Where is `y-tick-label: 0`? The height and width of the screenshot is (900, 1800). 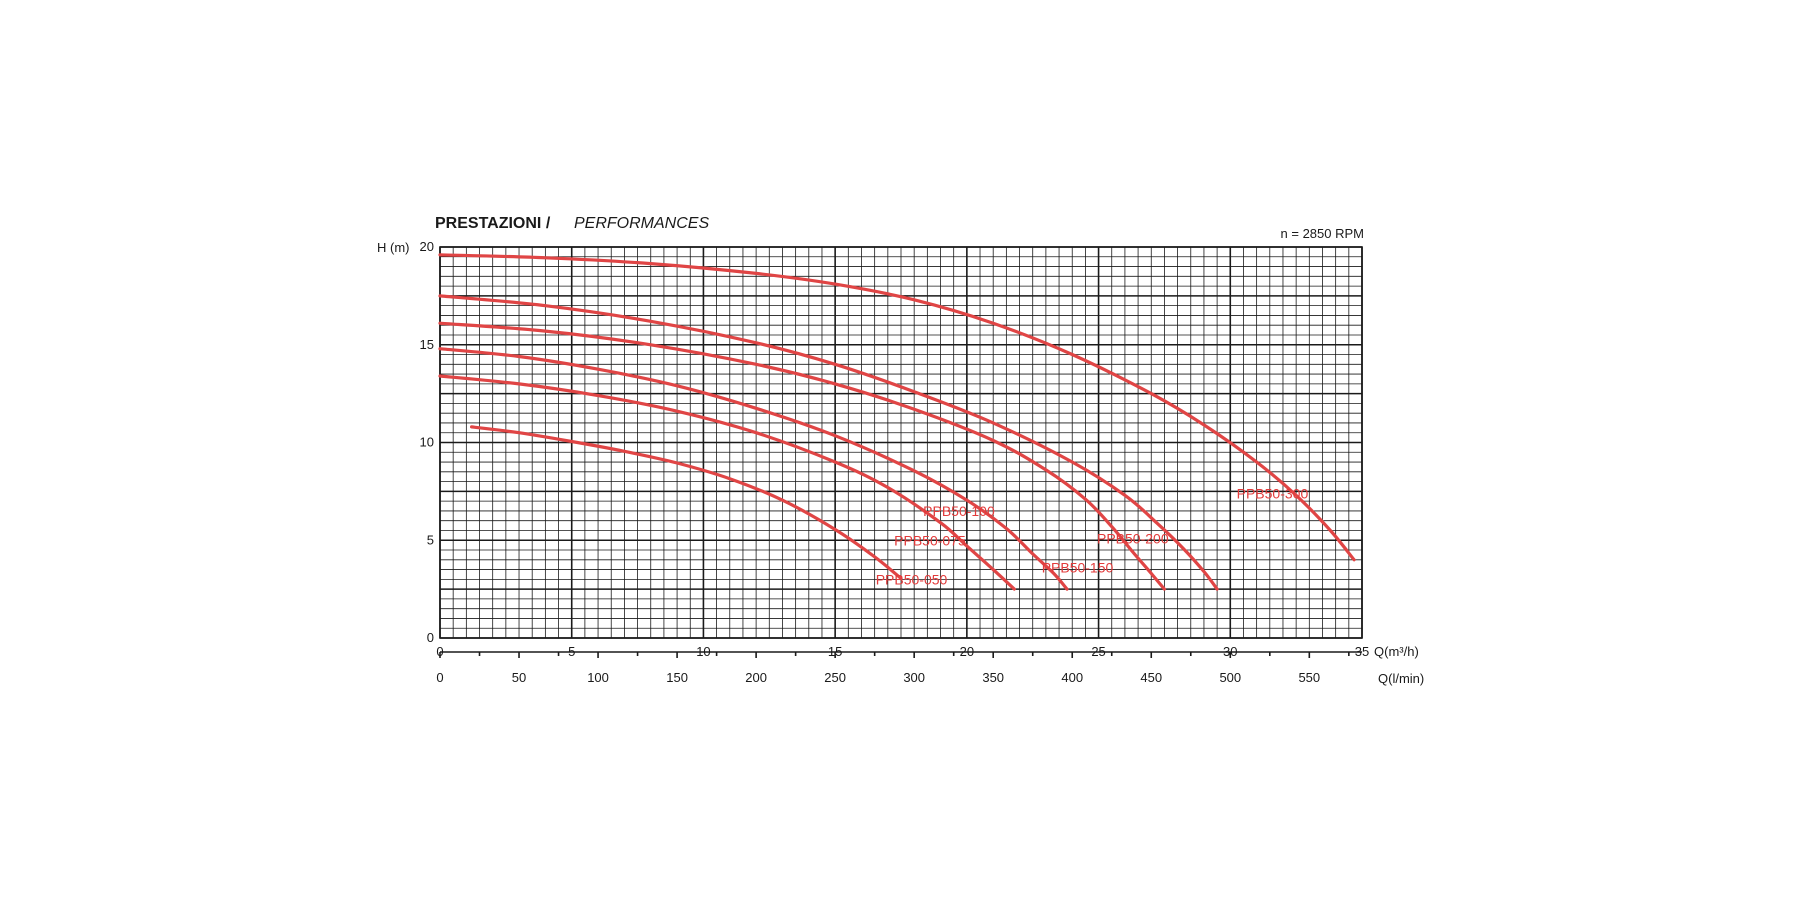 y-tick-label: 0 is located at coordinates (430, 637).